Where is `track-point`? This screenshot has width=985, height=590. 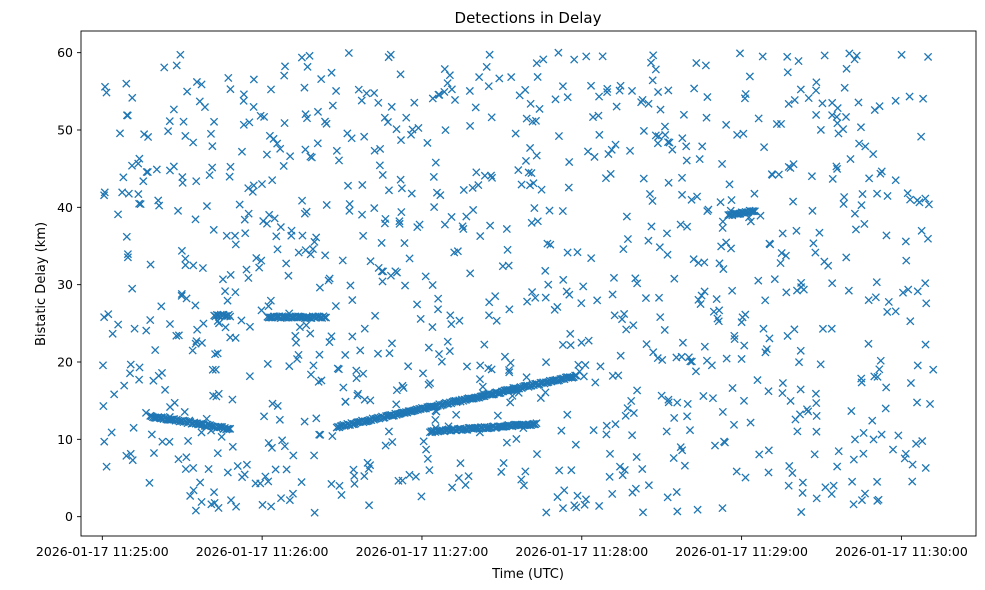
track-point is located at coordinates (324, 317).